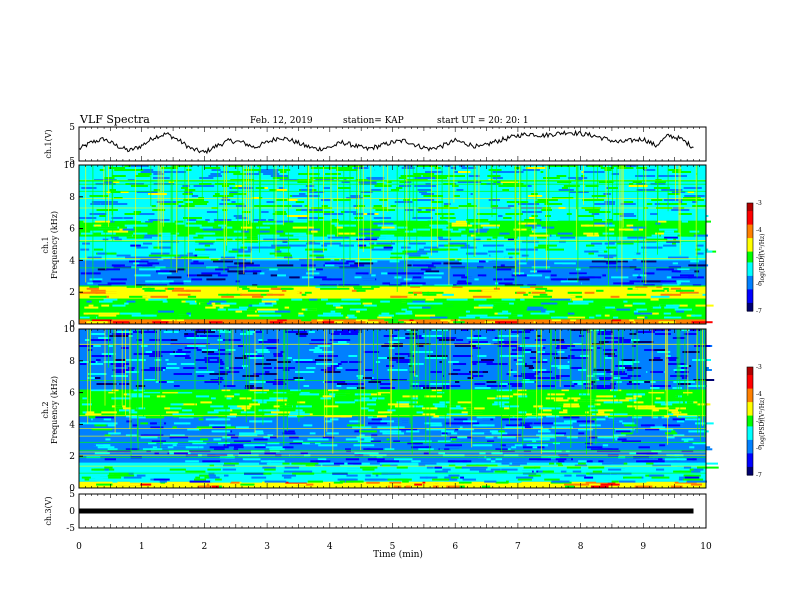  I want to click on y-tick-label: -5, so click(70, 529).